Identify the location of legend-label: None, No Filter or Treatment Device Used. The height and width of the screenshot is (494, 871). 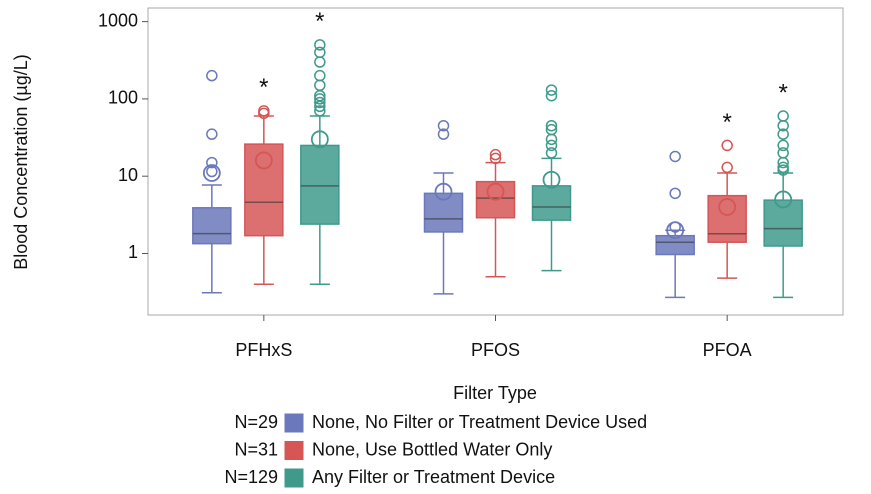
(479, 422).